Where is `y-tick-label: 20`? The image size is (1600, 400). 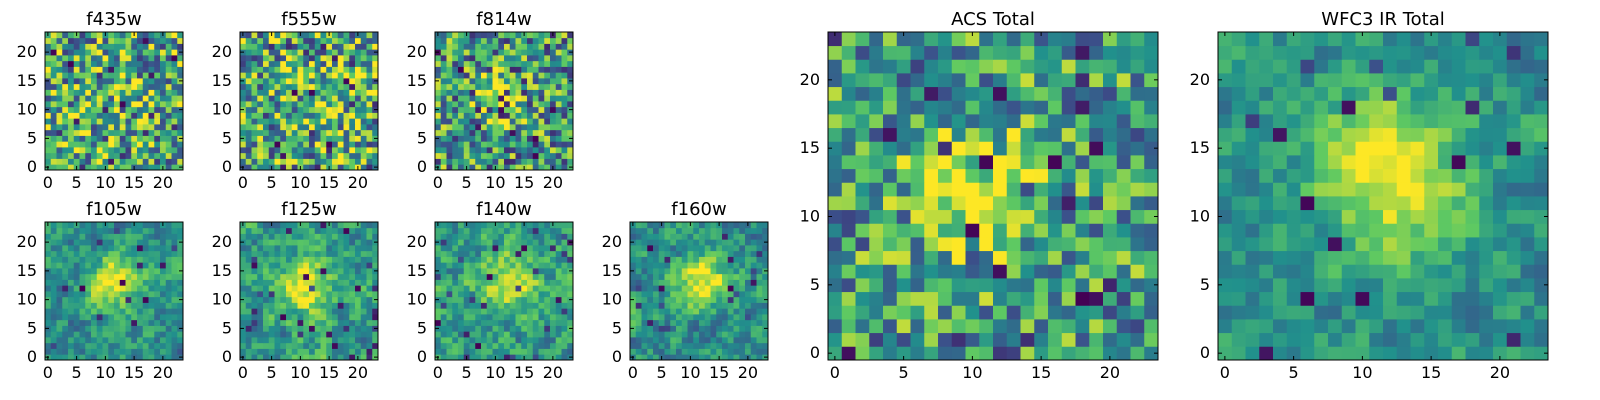 y-tick-label: 20 is located at coordinates (417, 241).